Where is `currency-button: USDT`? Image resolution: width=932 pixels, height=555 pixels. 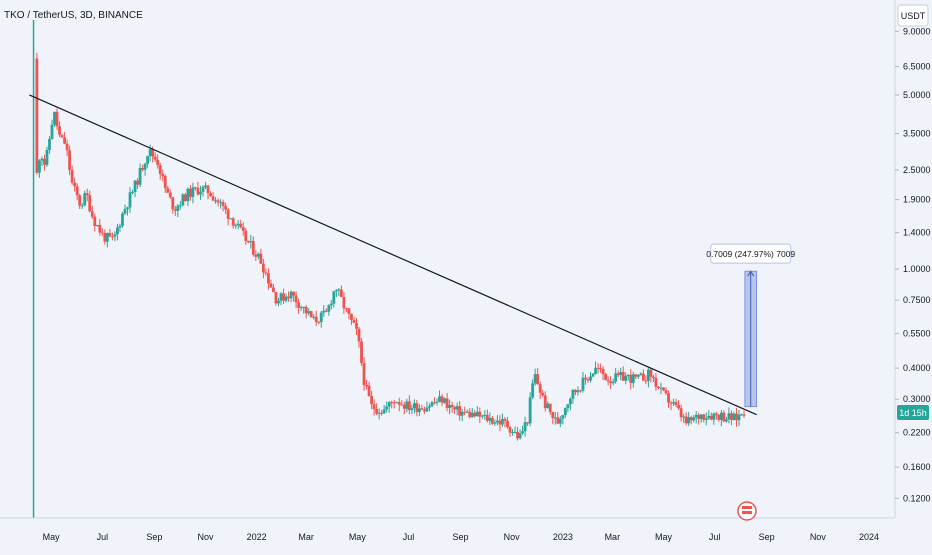
currency-button: USDT is located at coordinates (913, 15).